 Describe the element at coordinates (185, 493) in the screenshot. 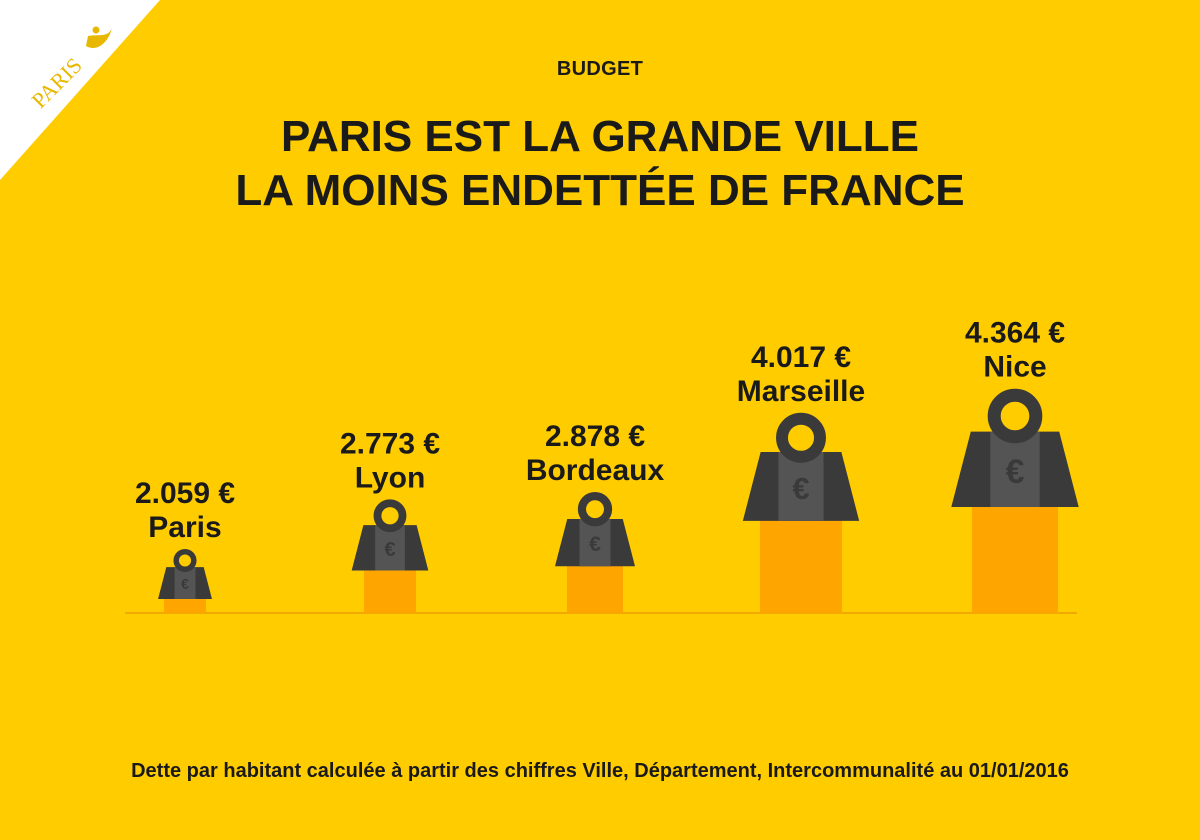

I see `value-label: 2.059 €` at that location.